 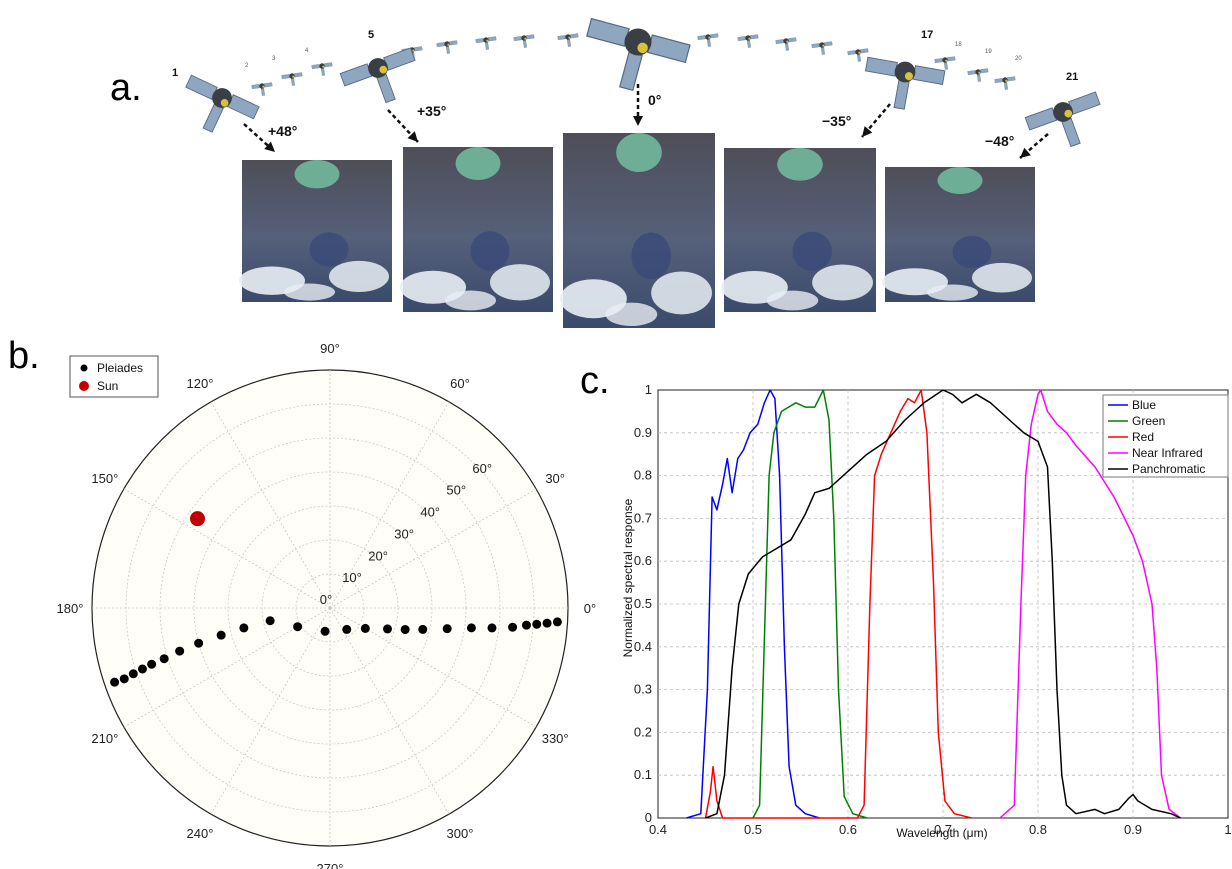 What do you see at coordinates (1018, 59) in the screenshot?
I see `track-number-20: 20` at bounding box center [1018, 59].